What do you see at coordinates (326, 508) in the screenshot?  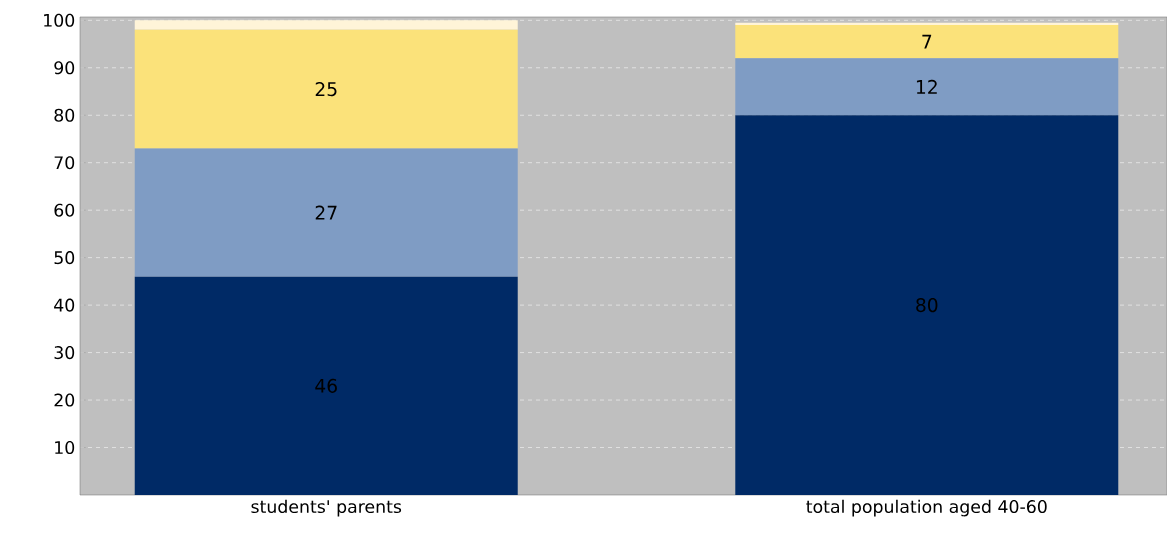 I see `x-tick-label: students' parents` at bounding box center [326, 508].